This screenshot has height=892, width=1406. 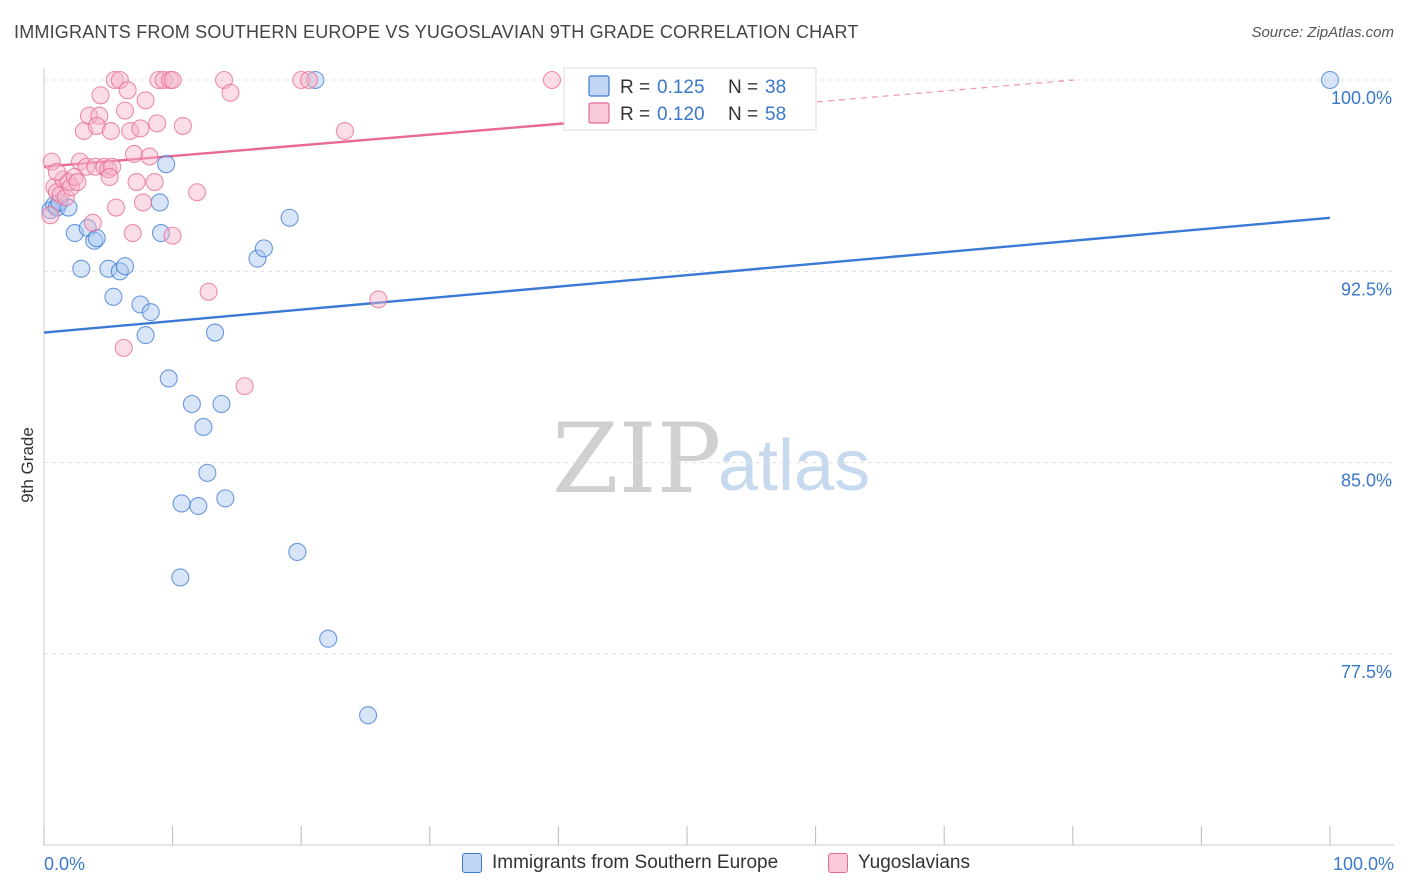 I want to click on trend-line-yugoslavian-extension, so click(x=819, y=101).